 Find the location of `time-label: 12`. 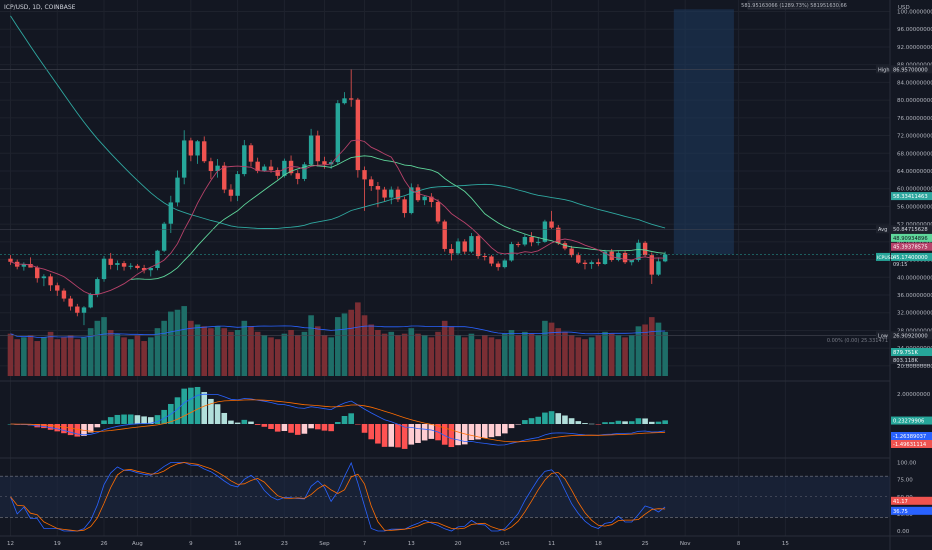

time-label: 12 is located at coordinates (10, 544).